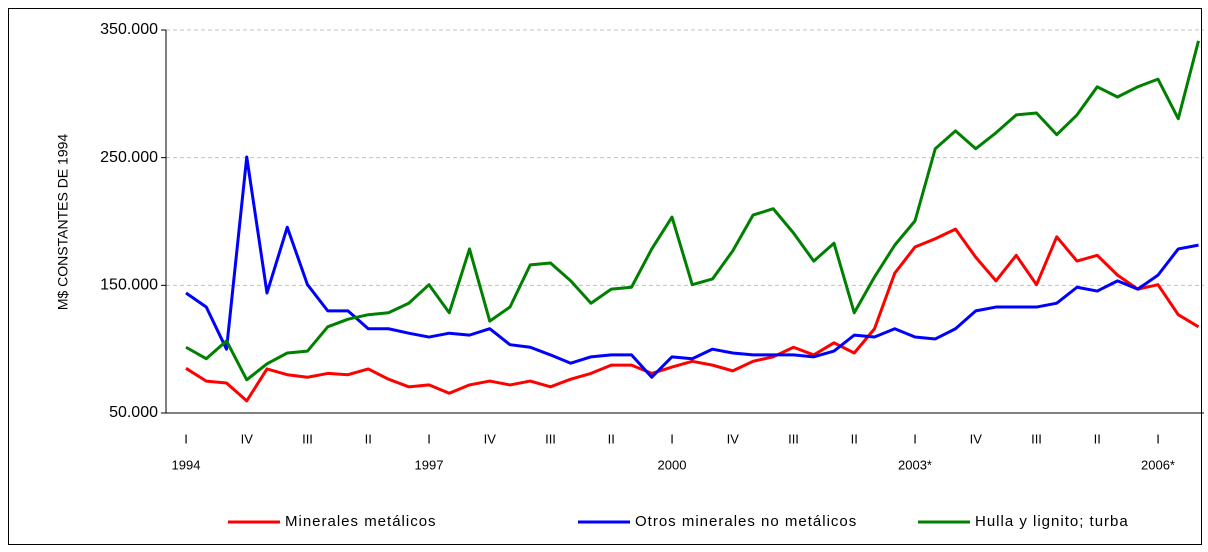  I want to click on legend-label: Otros minerales no metálicos, so click(746, 521).